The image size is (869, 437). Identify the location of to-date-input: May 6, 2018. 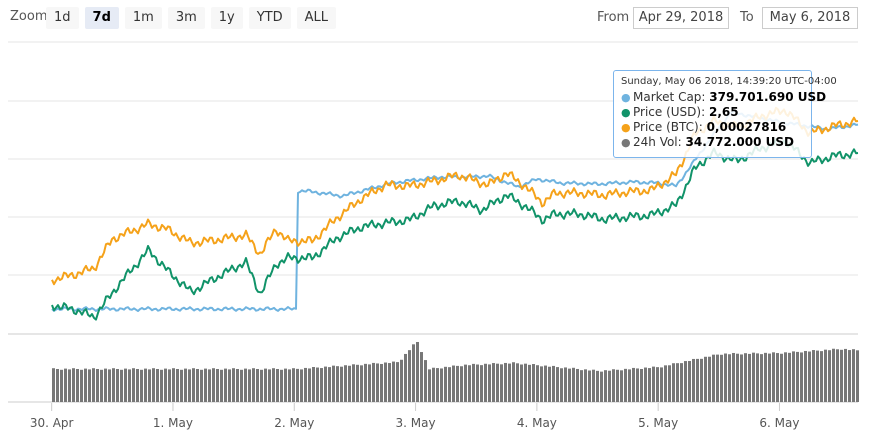
(810, 18).